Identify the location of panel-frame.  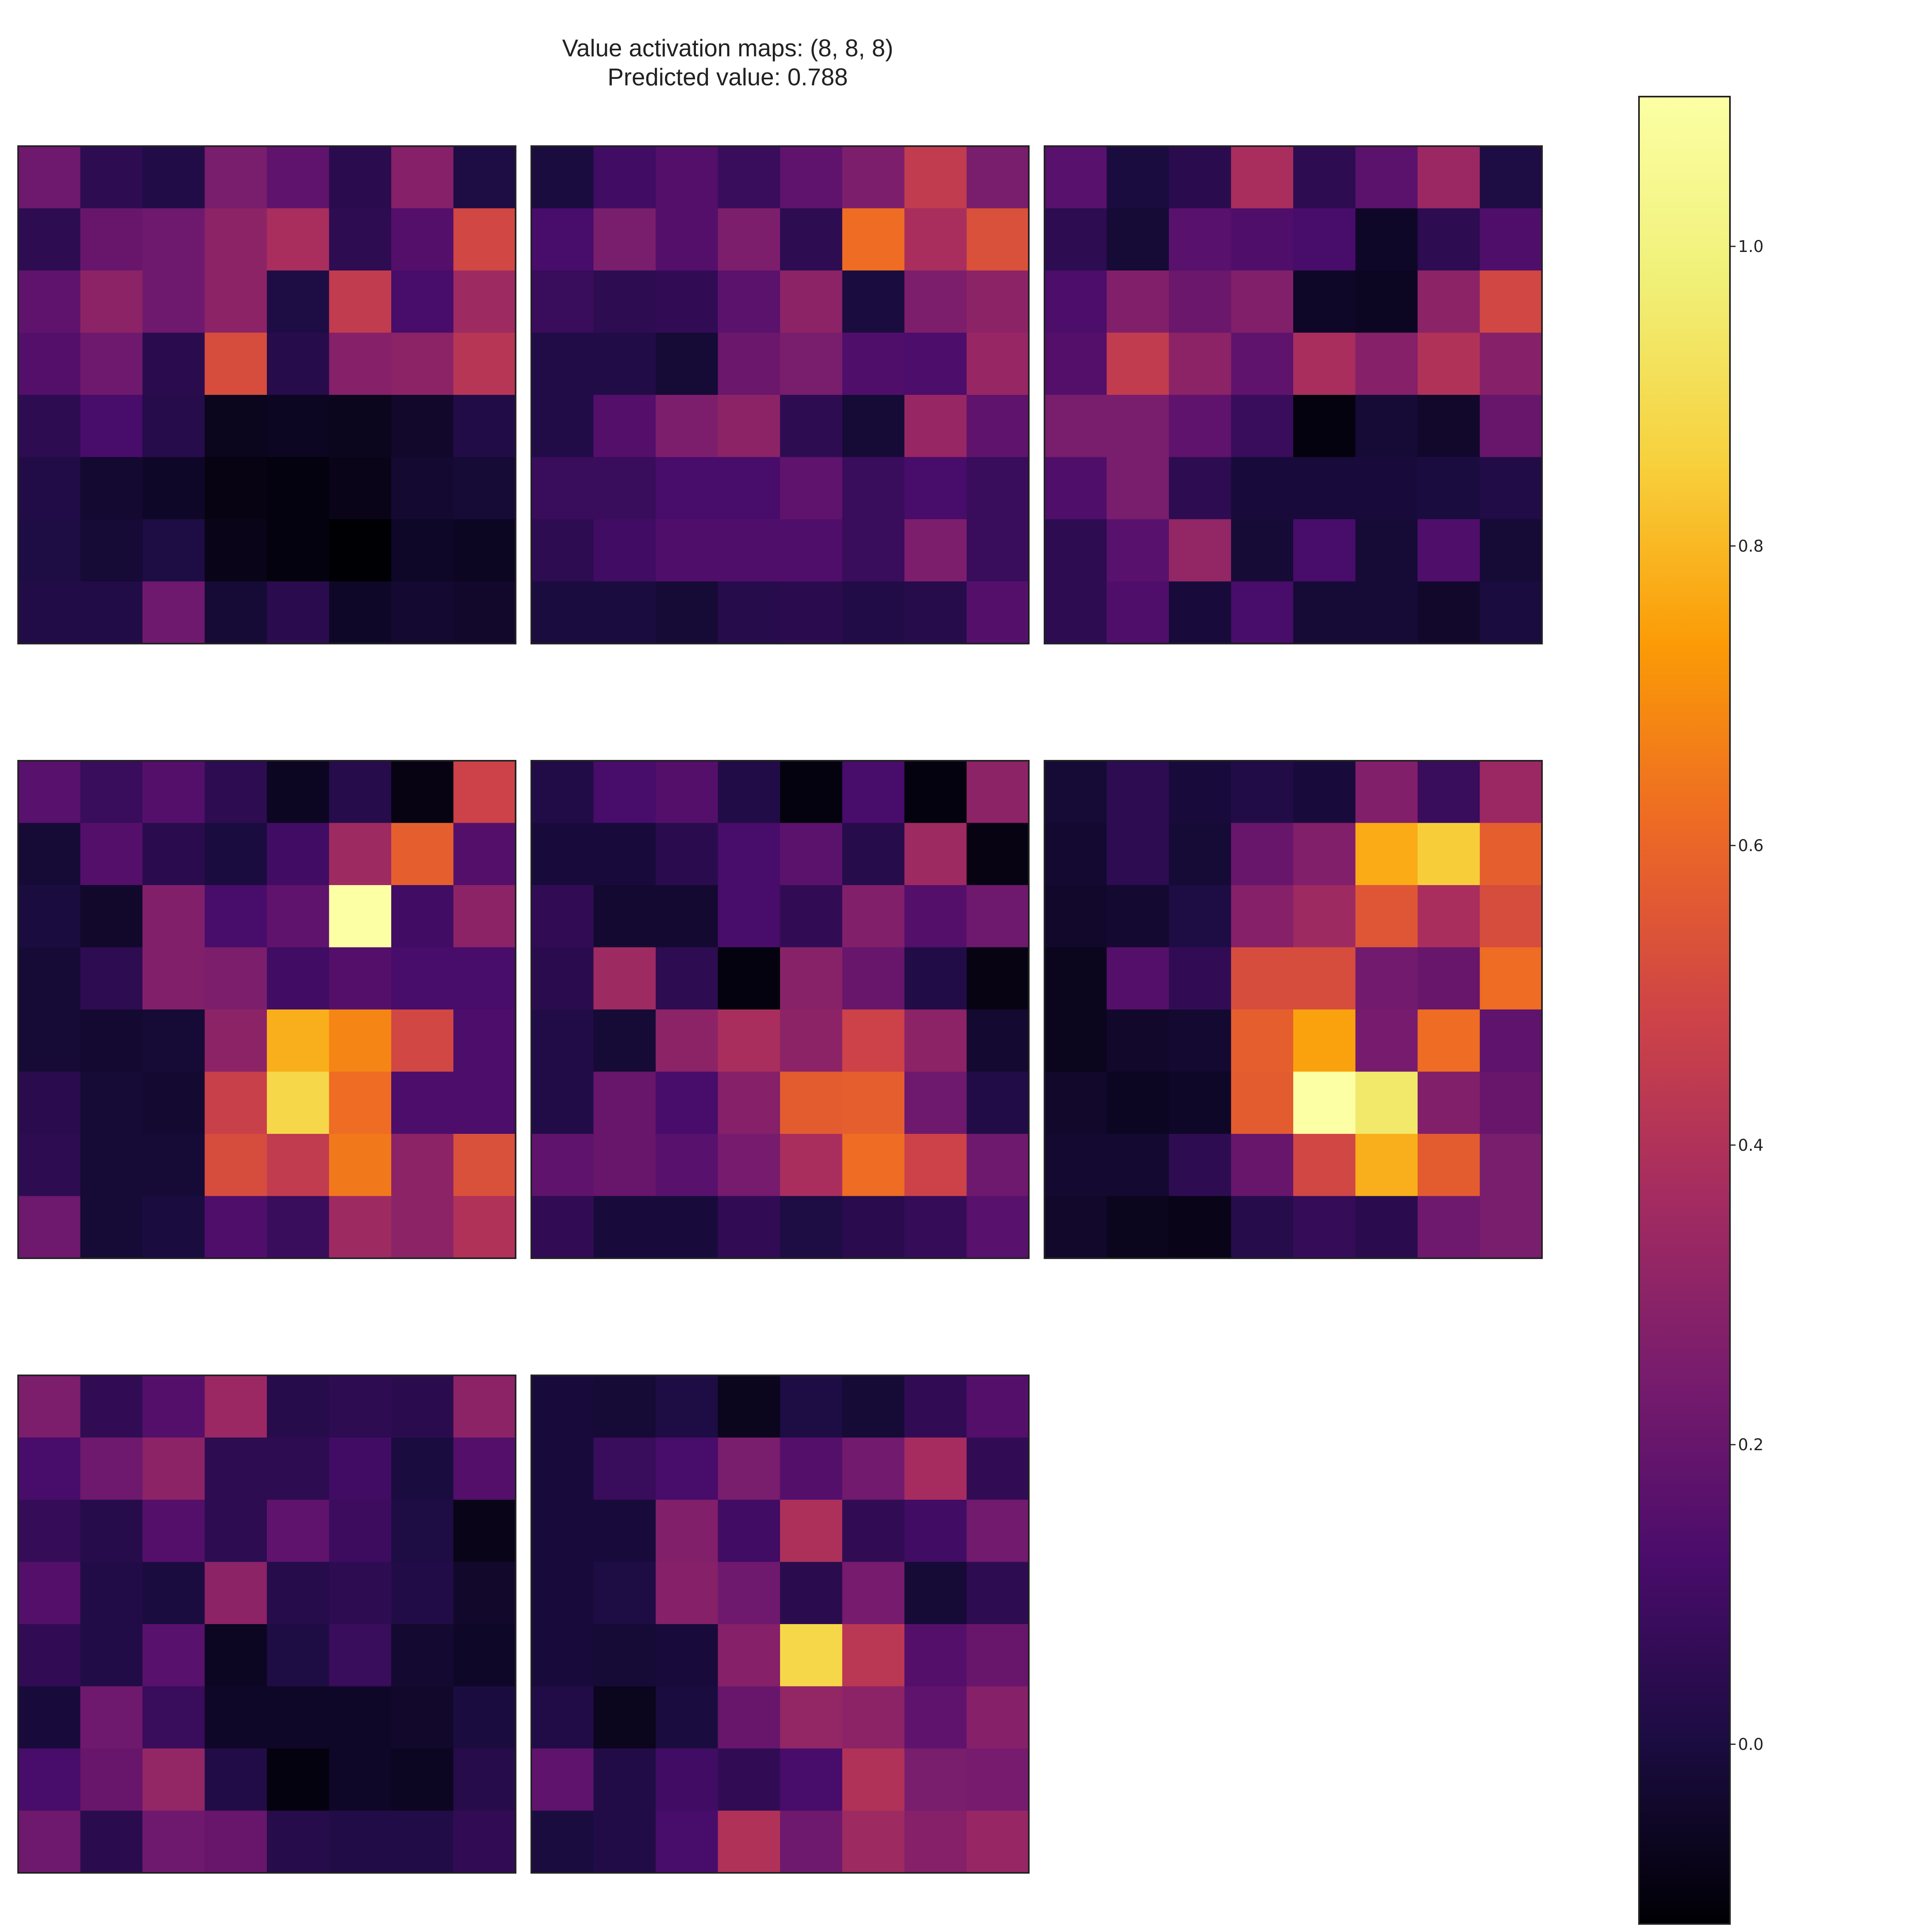
(780, 1624).